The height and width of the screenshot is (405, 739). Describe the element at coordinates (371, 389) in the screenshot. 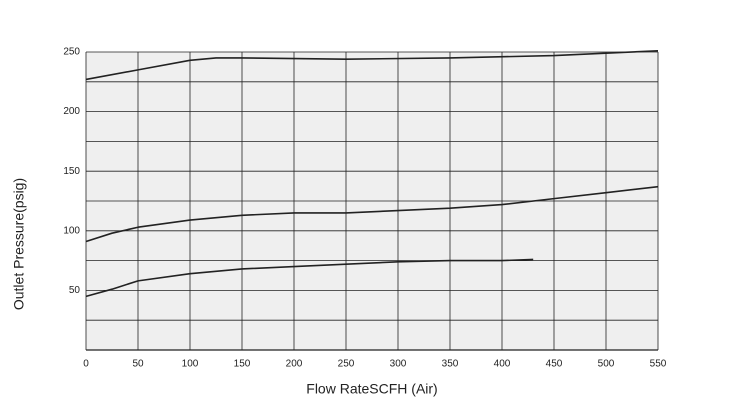

I see `x-axis-title: Flow RateSCFH (Air)` at that location.